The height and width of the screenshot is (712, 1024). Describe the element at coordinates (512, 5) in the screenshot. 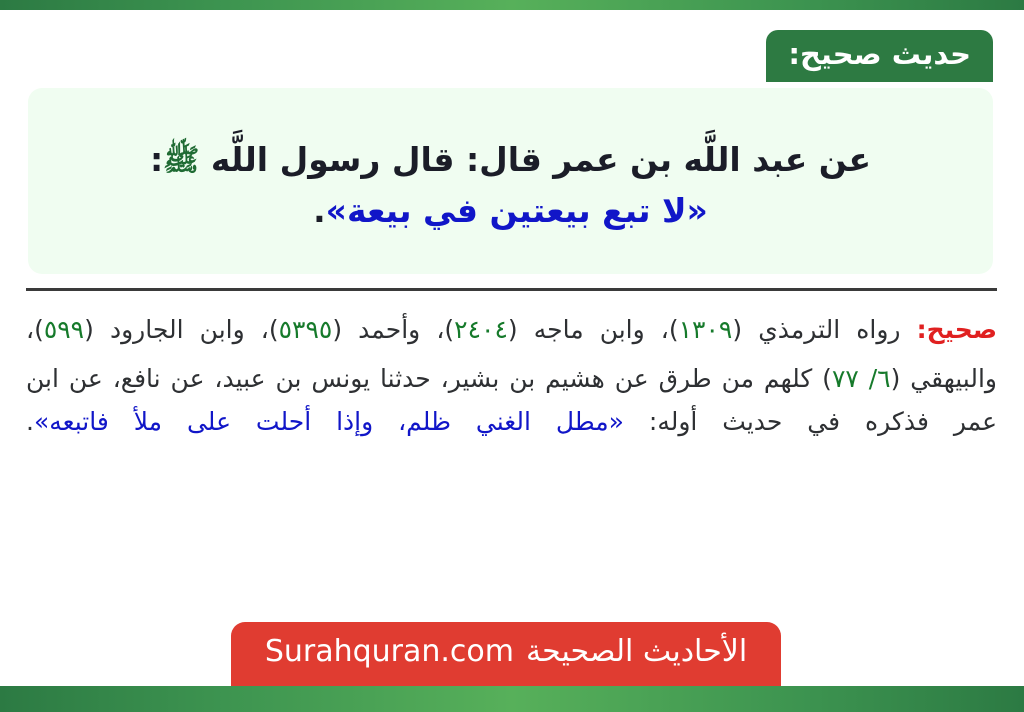

I see `top-decorative-bar` at that location.